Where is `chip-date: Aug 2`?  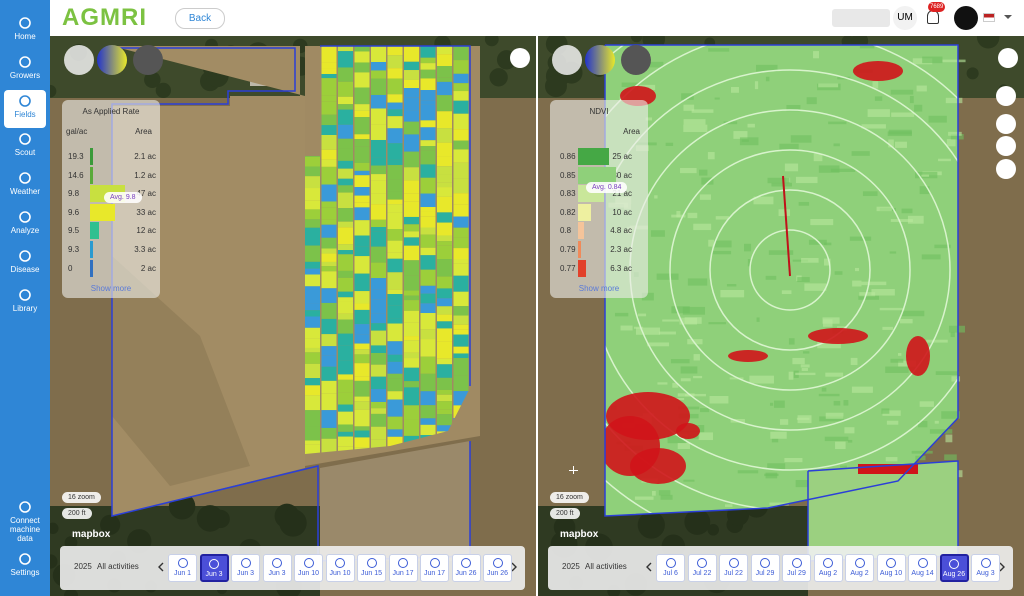 chip-date: Aug 2 is located at coordinates (828, 573).